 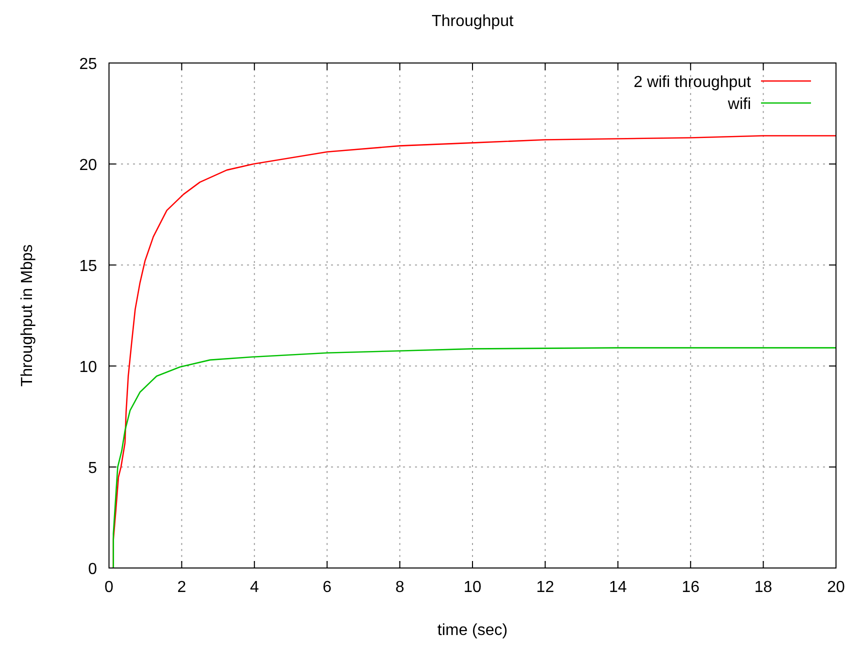 What do you see at coordinates (545, 587) in the screenshot?
I see `x-tick-label: 12` at bounding box center [545, 587].